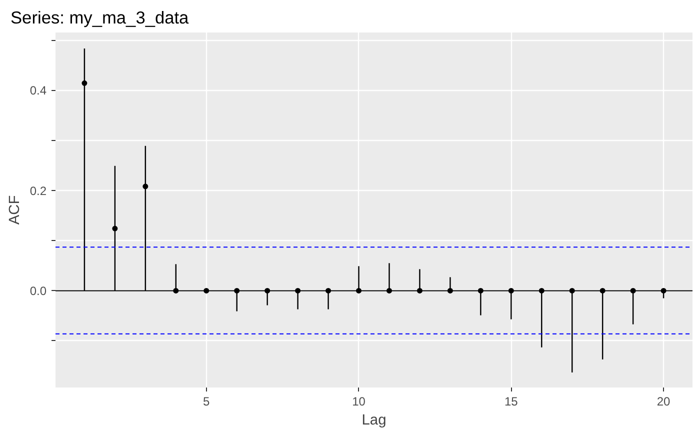 The width and height of the screenshot is (700, 432). I want to click on y-tick-label: 0.4, so click(38, 91).